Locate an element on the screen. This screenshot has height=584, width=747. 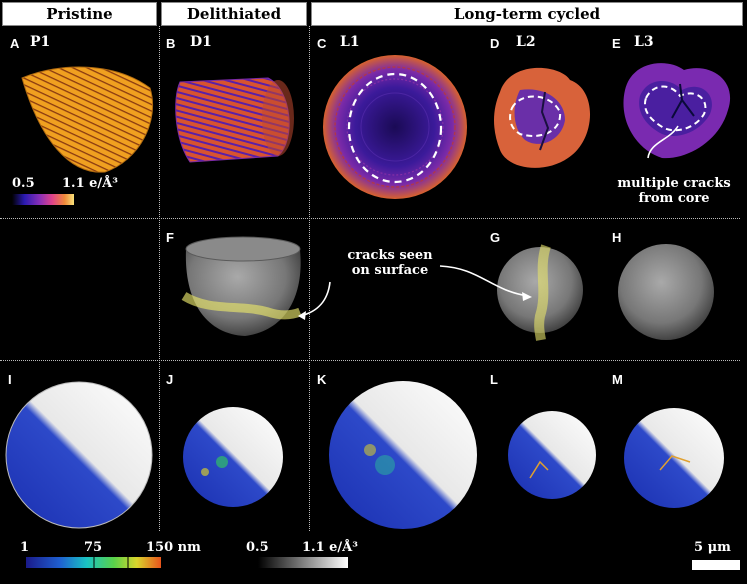
arrowhead-left is located at coordinates (302, 315).